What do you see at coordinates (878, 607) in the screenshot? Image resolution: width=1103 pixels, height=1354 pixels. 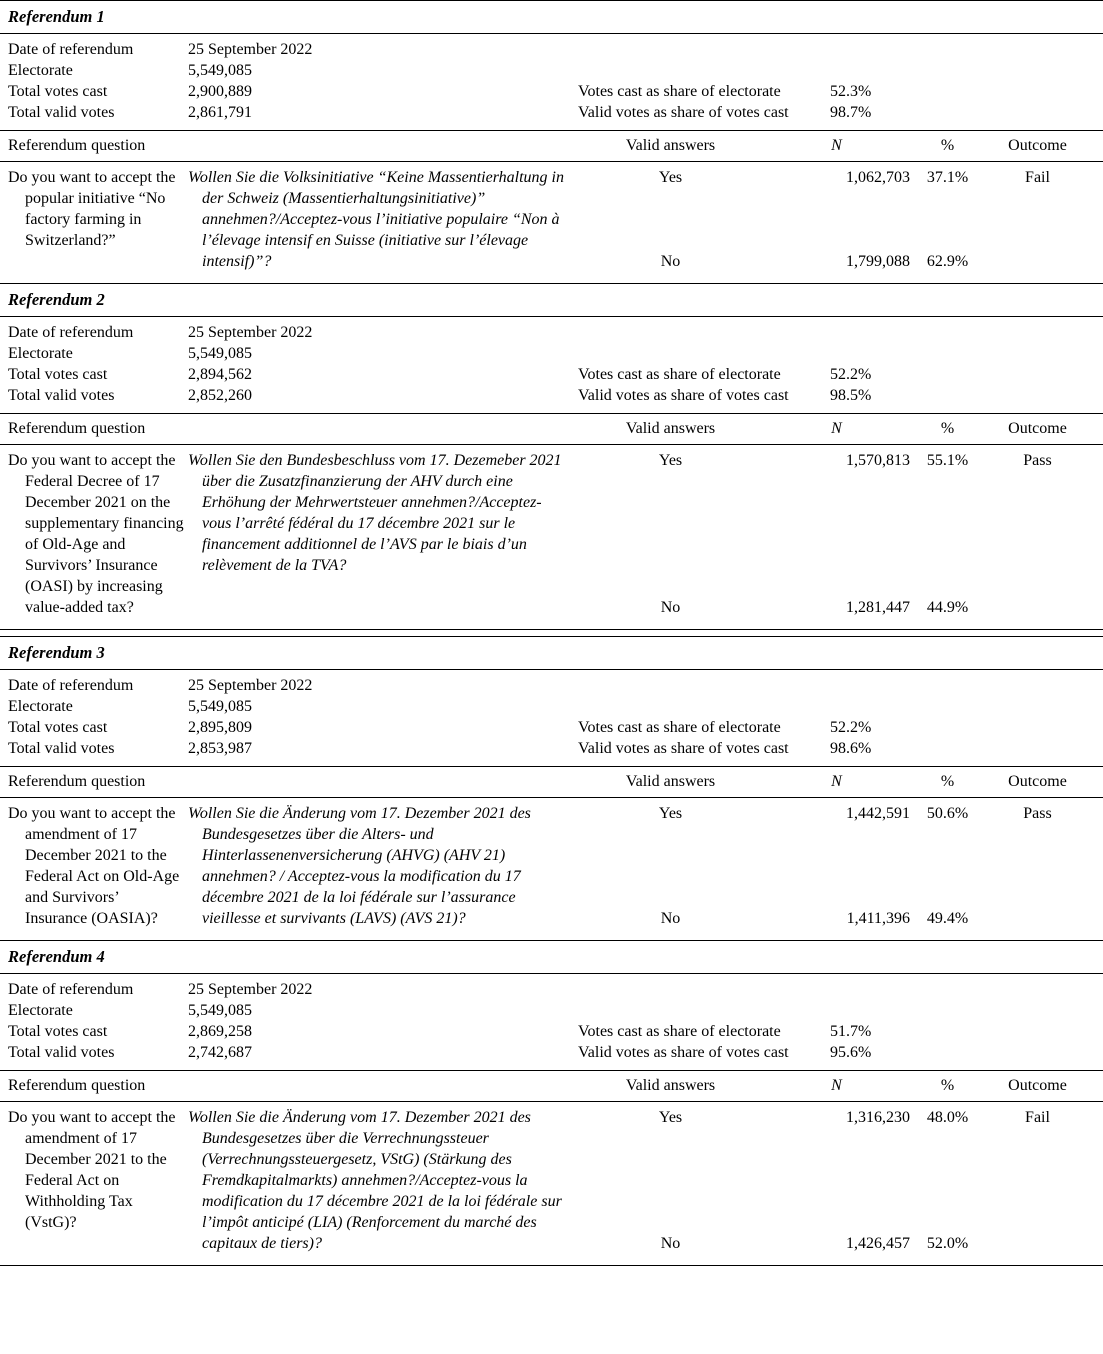 I see `no-count: 1,281,447` at bounding box center [878, 607].